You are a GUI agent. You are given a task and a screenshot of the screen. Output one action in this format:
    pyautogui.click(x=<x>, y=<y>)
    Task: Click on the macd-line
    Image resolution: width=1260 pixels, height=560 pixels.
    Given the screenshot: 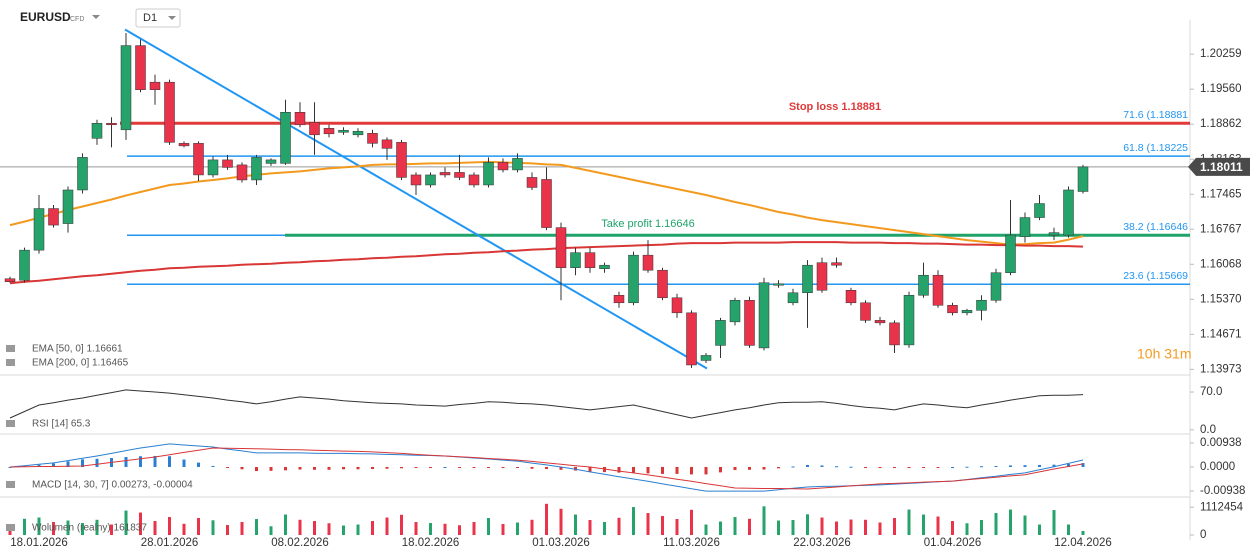 What is the action you would take?
    pyautogui.click(x=546, y=467)
    